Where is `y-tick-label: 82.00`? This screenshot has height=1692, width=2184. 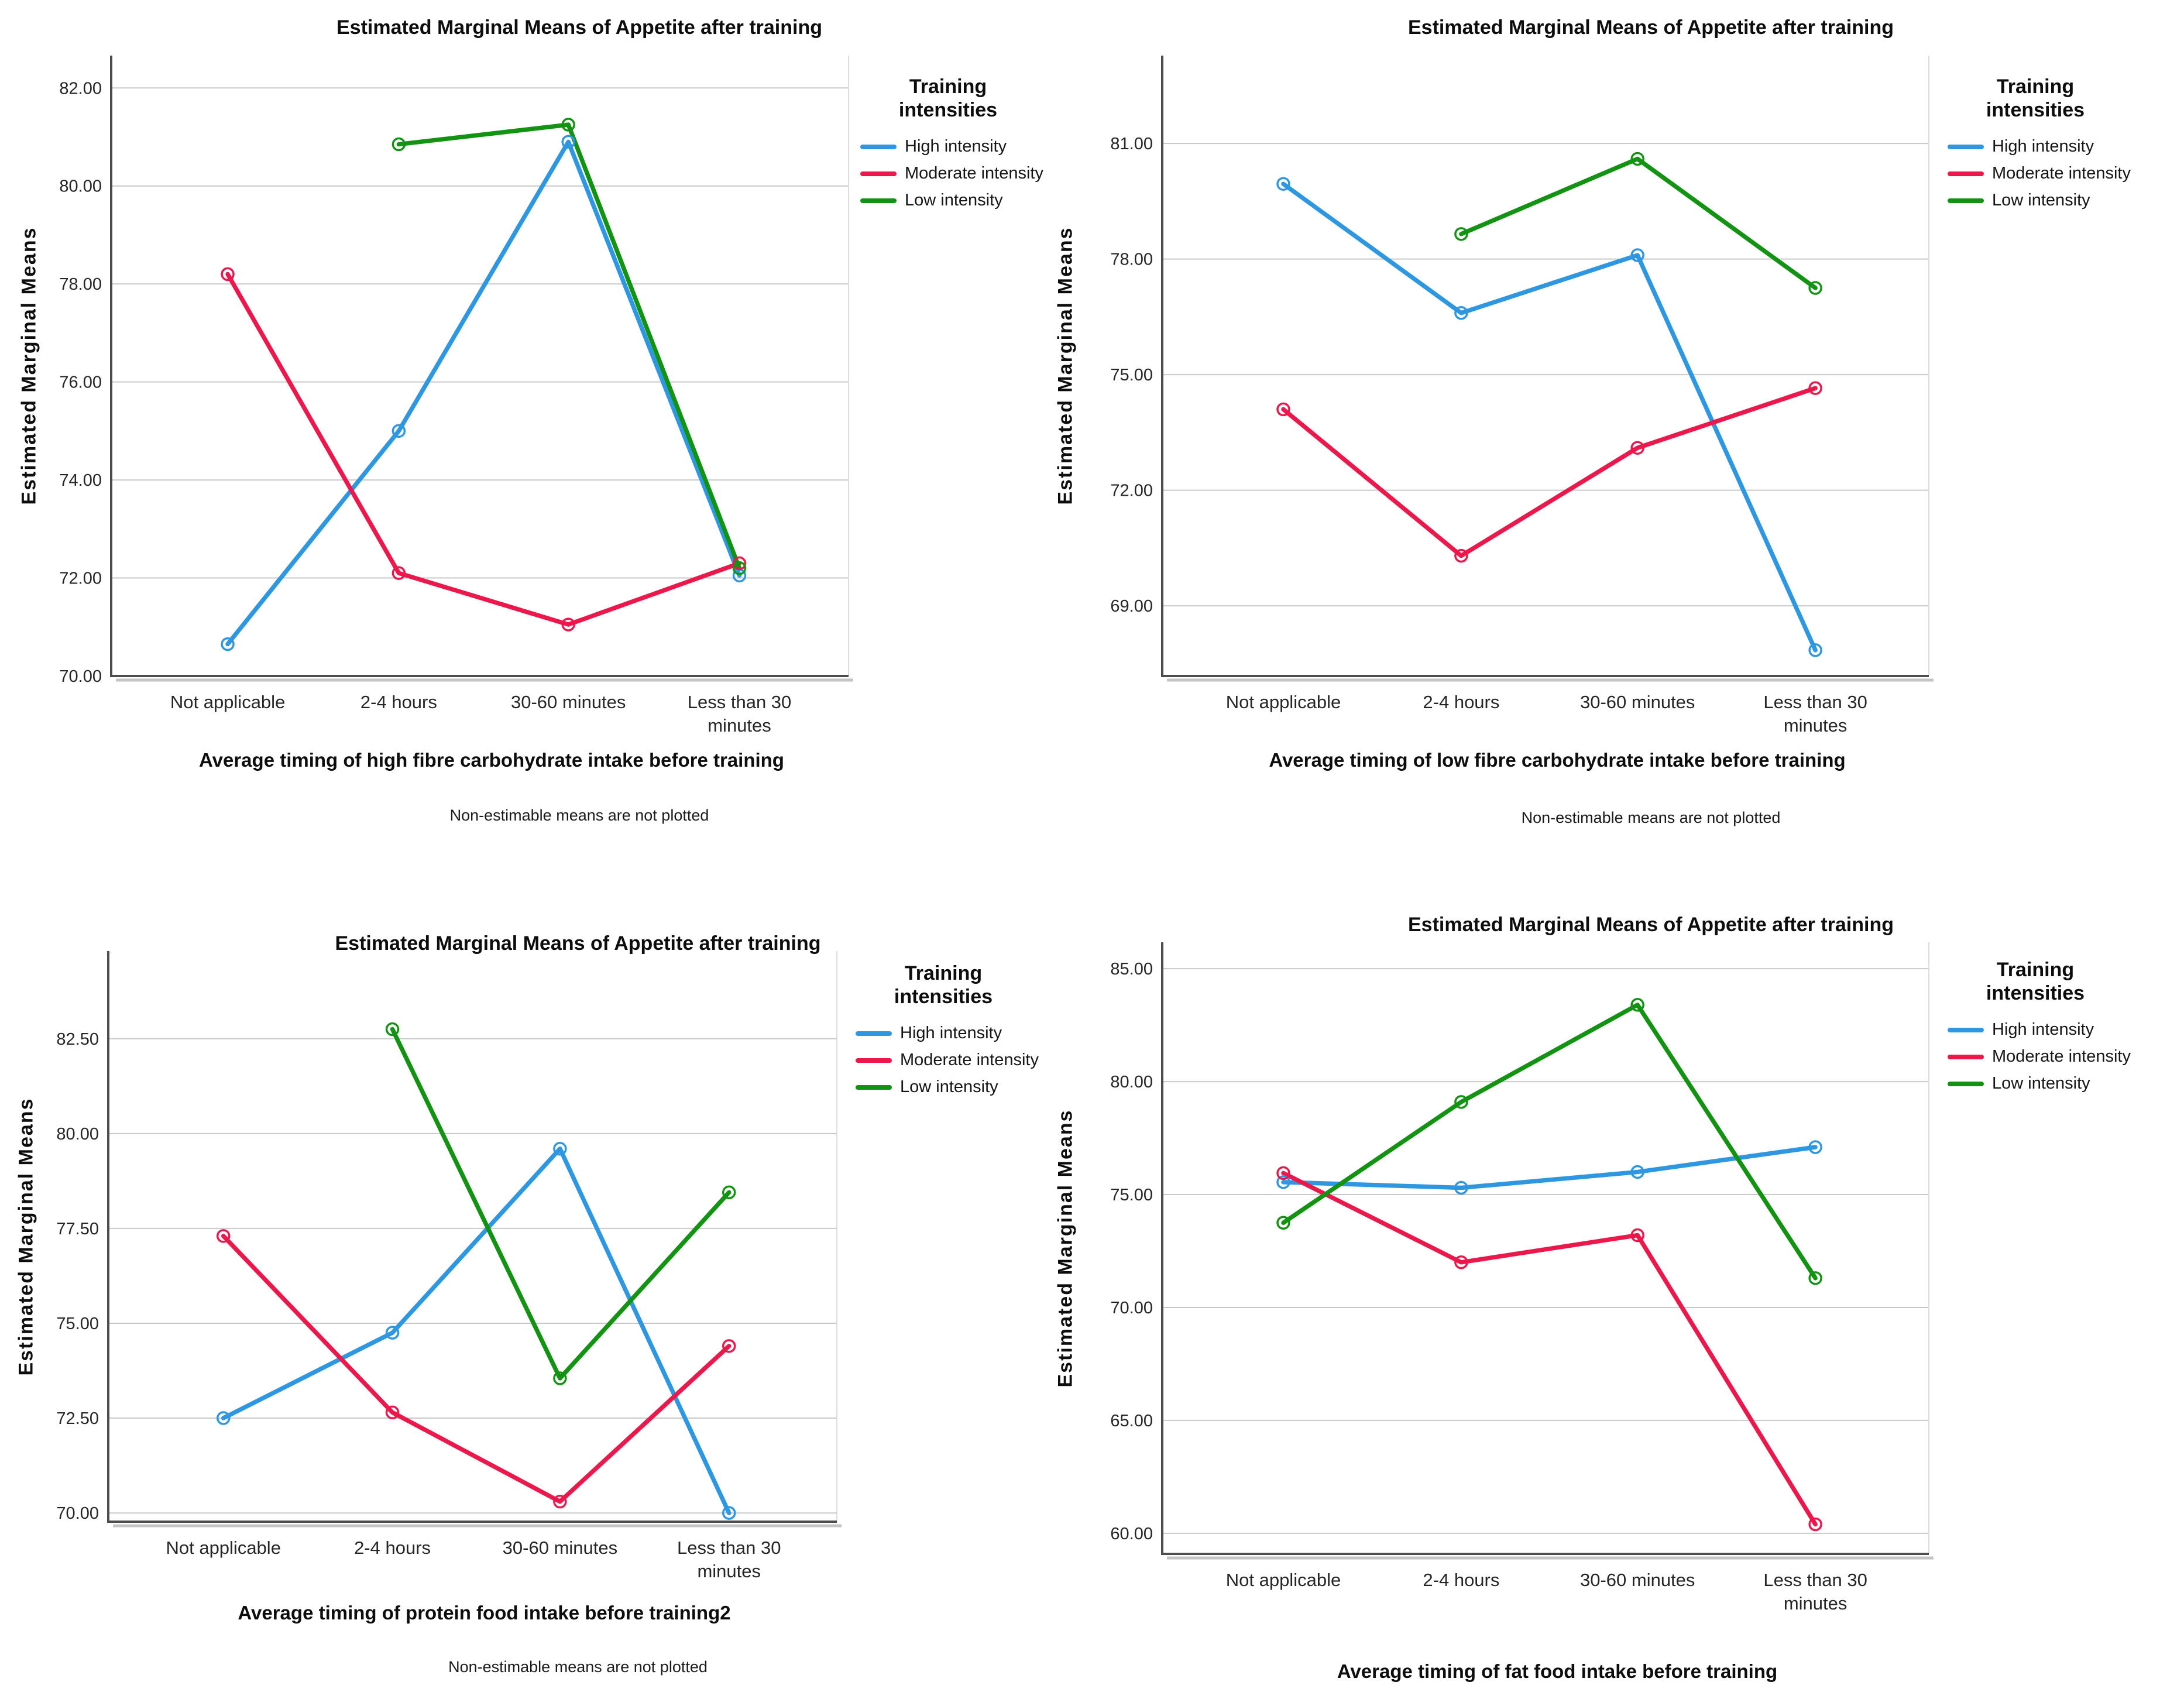
y-tick-label: 82.00 is located at coordinates (80, 88).